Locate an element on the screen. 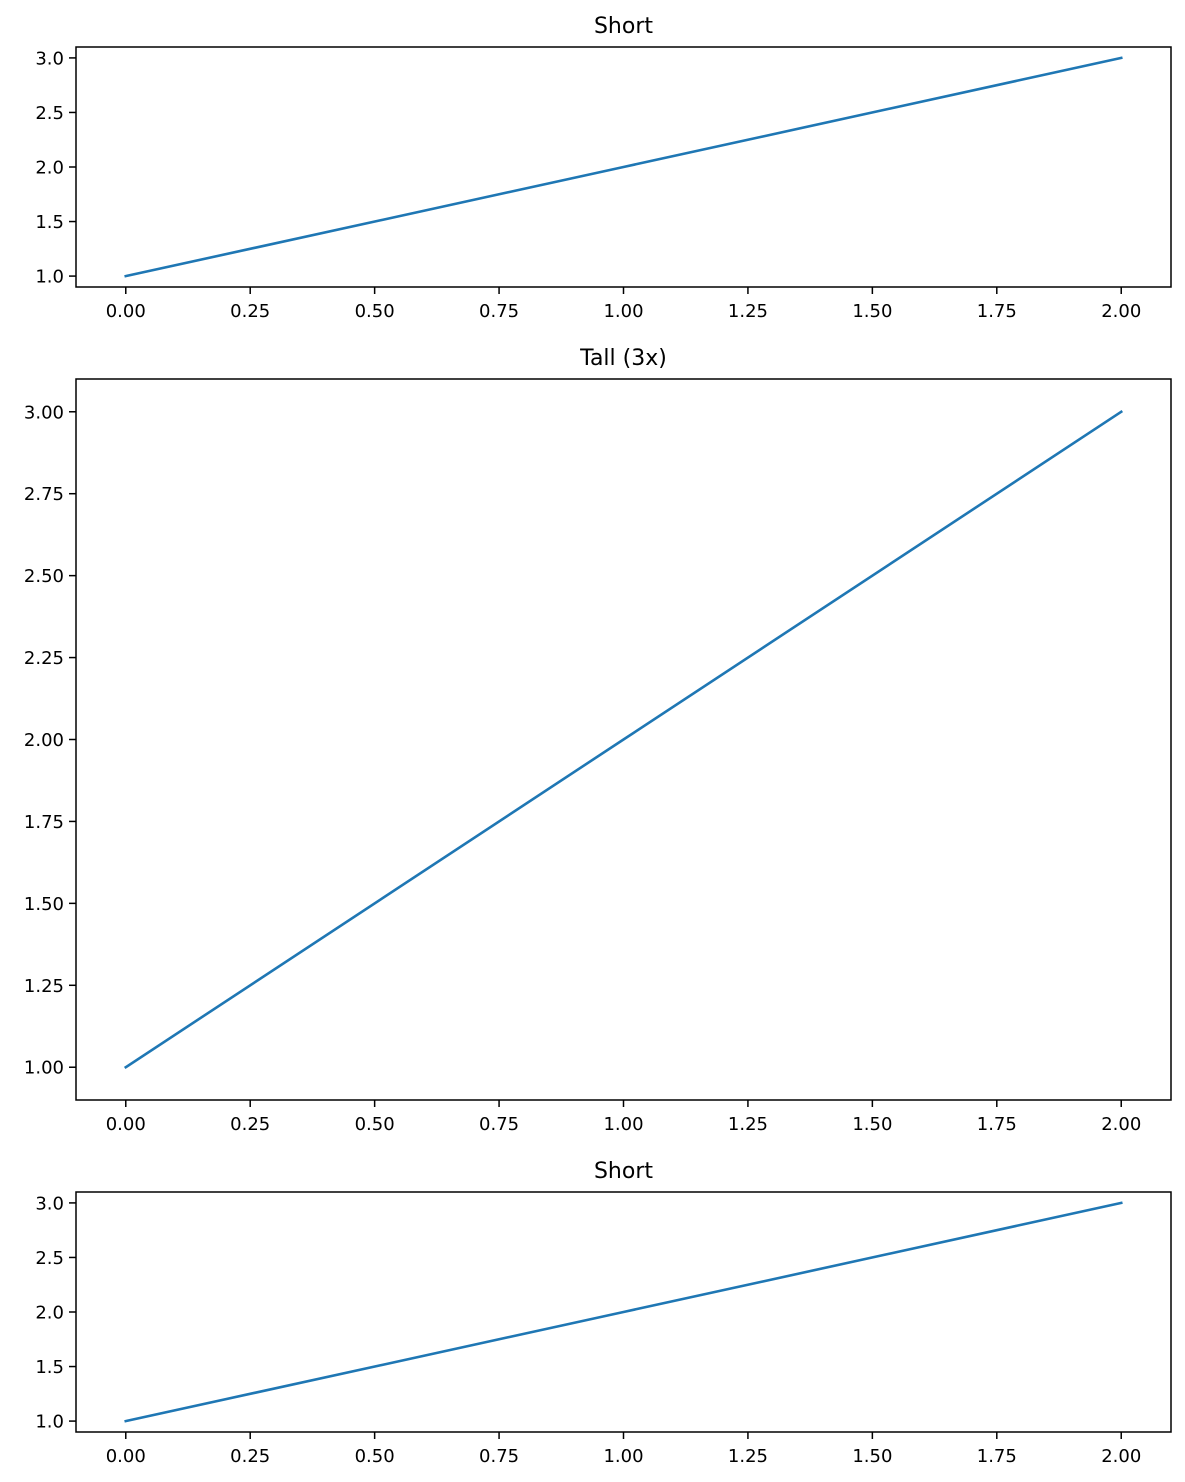  y-tick-label: 1.25 is located at coordinates (44, 986).